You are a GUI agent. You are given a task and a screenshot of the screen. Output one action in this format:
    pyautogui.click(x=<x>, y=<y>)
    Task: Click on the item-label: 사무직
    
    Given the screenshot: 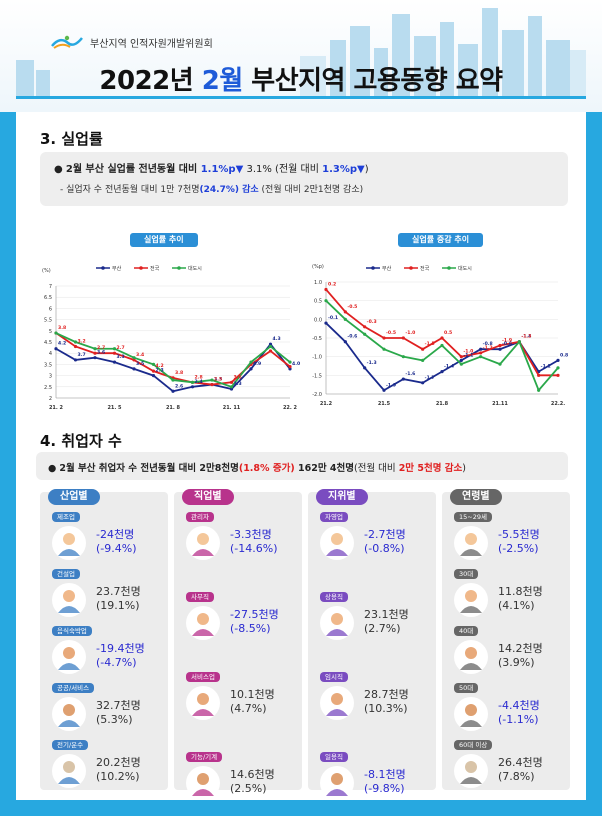 What is the action you would take?
    pyautogui.click(x=200, y=597)
    